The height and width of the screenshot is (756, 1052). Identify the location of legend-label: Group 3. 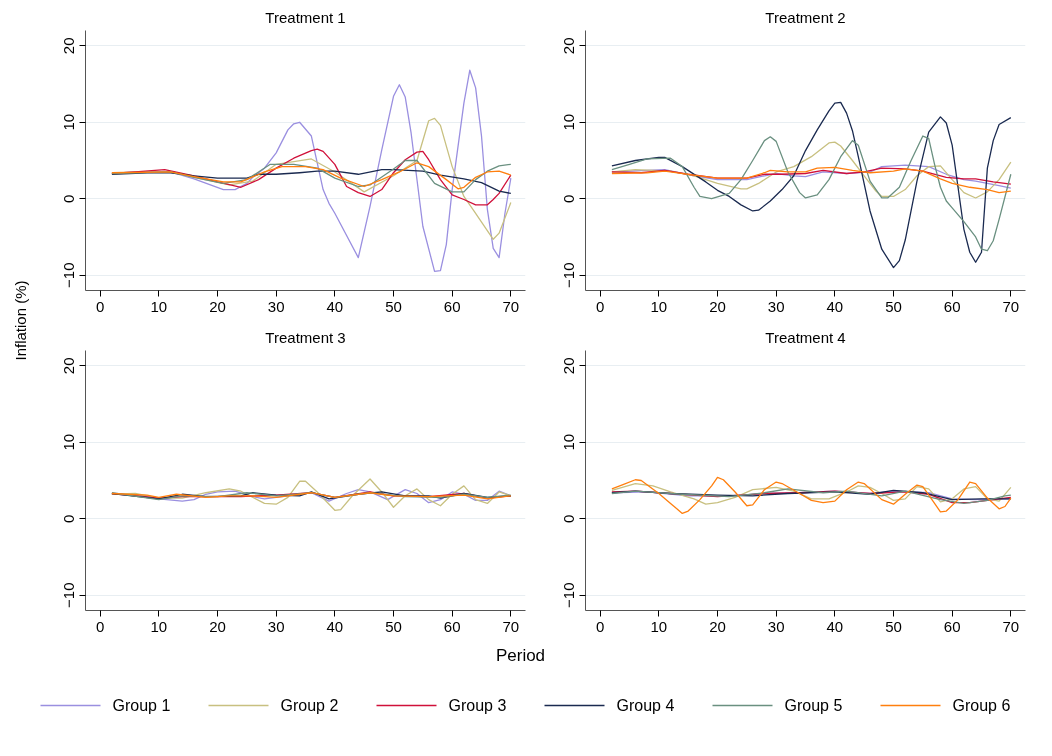
(477, 705).